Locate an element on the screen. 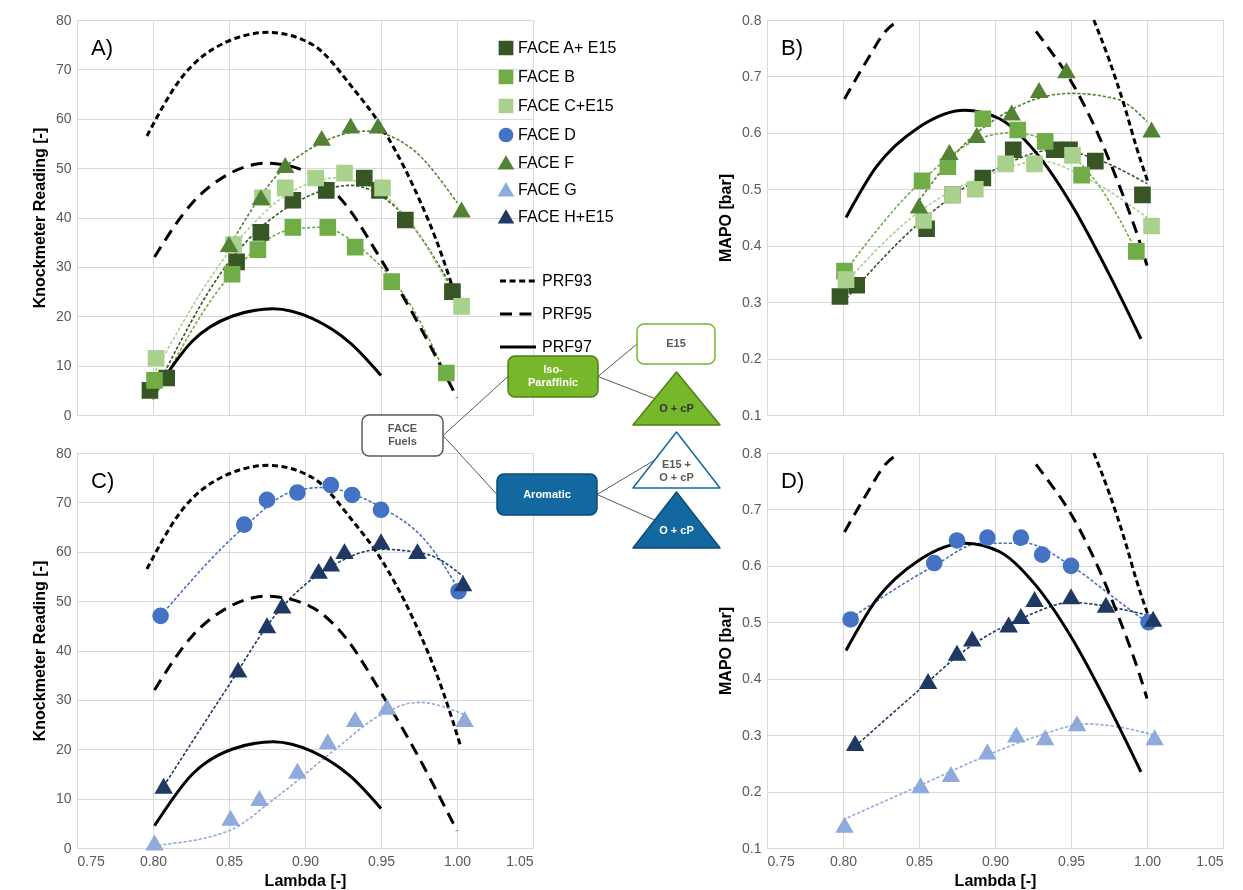 The image size is (1243, 890). rounded-box: Iso-Paraffinic is located at coordinates (553, 376).